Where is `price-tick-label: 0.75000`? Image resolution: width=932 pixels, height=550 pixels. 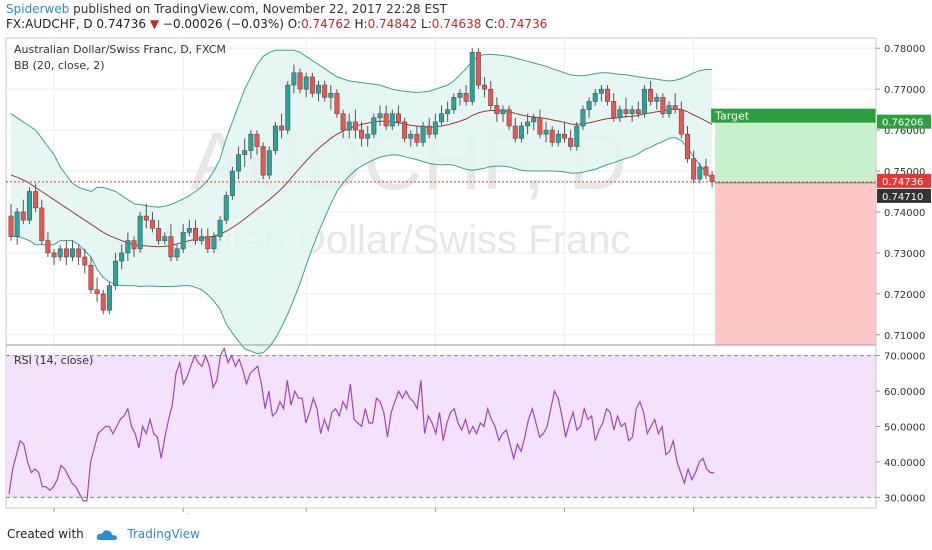 price-tick-label: 0.75000 is located at coordinates (904, 172).